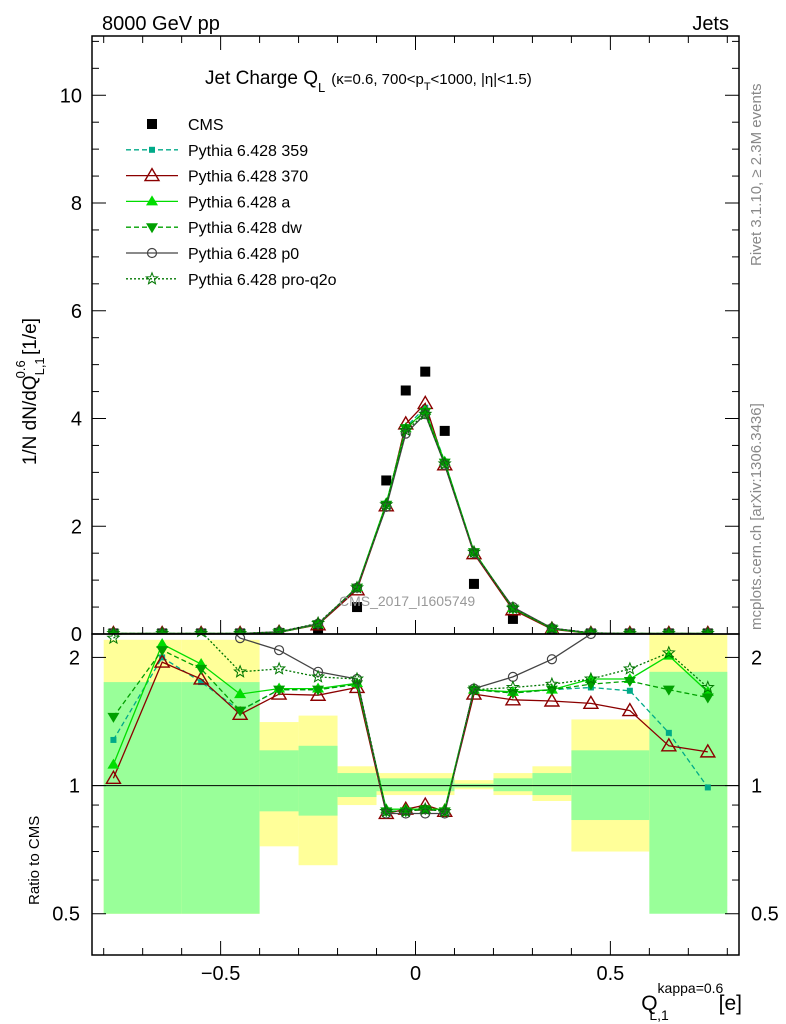 This screenshot has height=1024, width=786. I want to click on header-left: 8000 GeV pp, so click(161, 24).